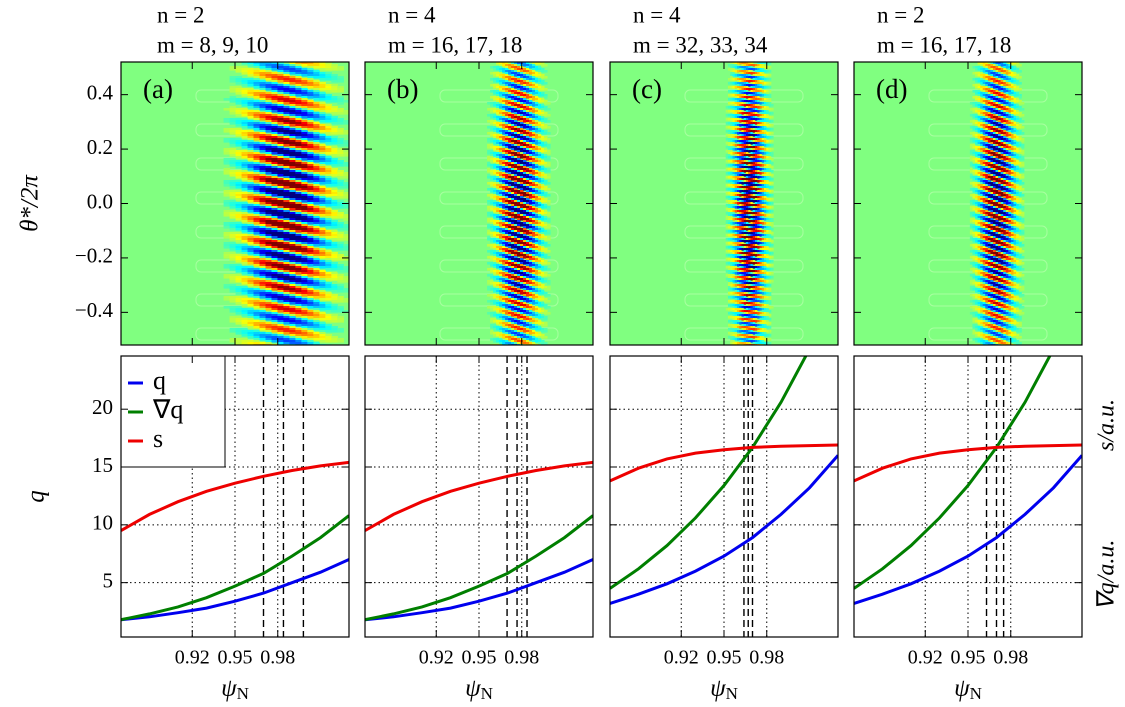  Describe the element at coordinates (455, 44) in the screenshot. I see `panel-title: m = 16, 17, 18` at that location.